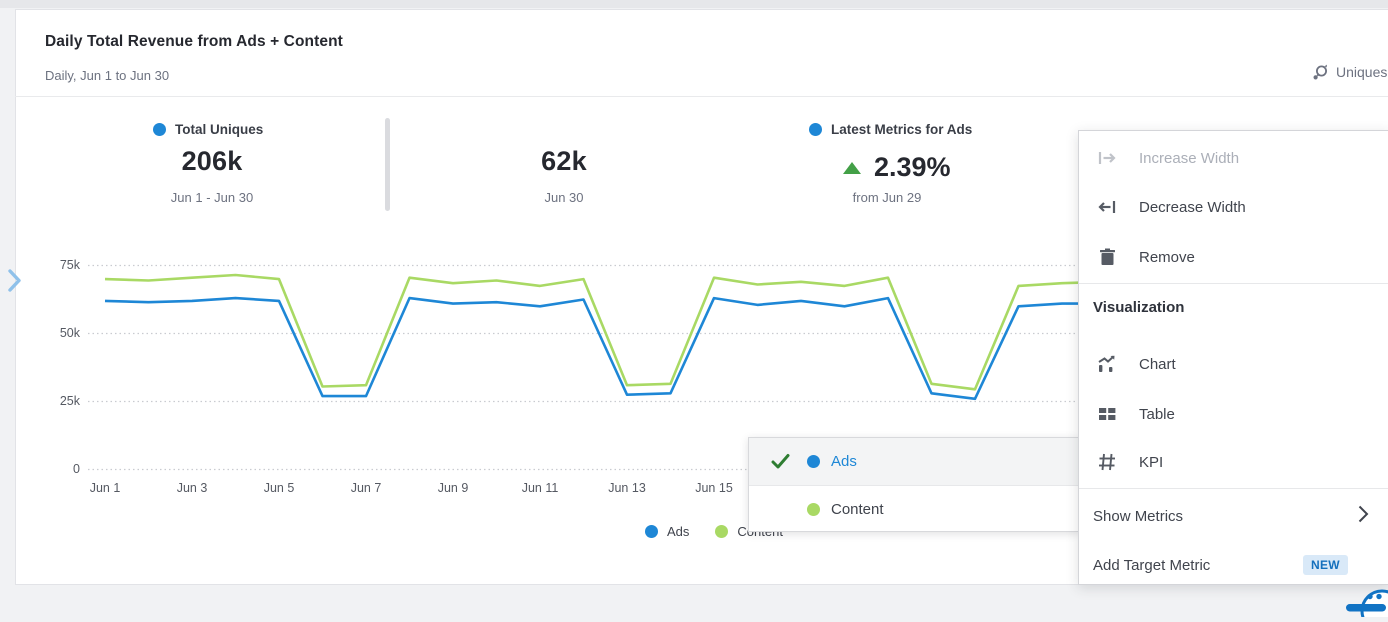 The image size is (1388, 622). I want to click on menu-item-show-metrics: Show Metrics, so click(1233, 516).